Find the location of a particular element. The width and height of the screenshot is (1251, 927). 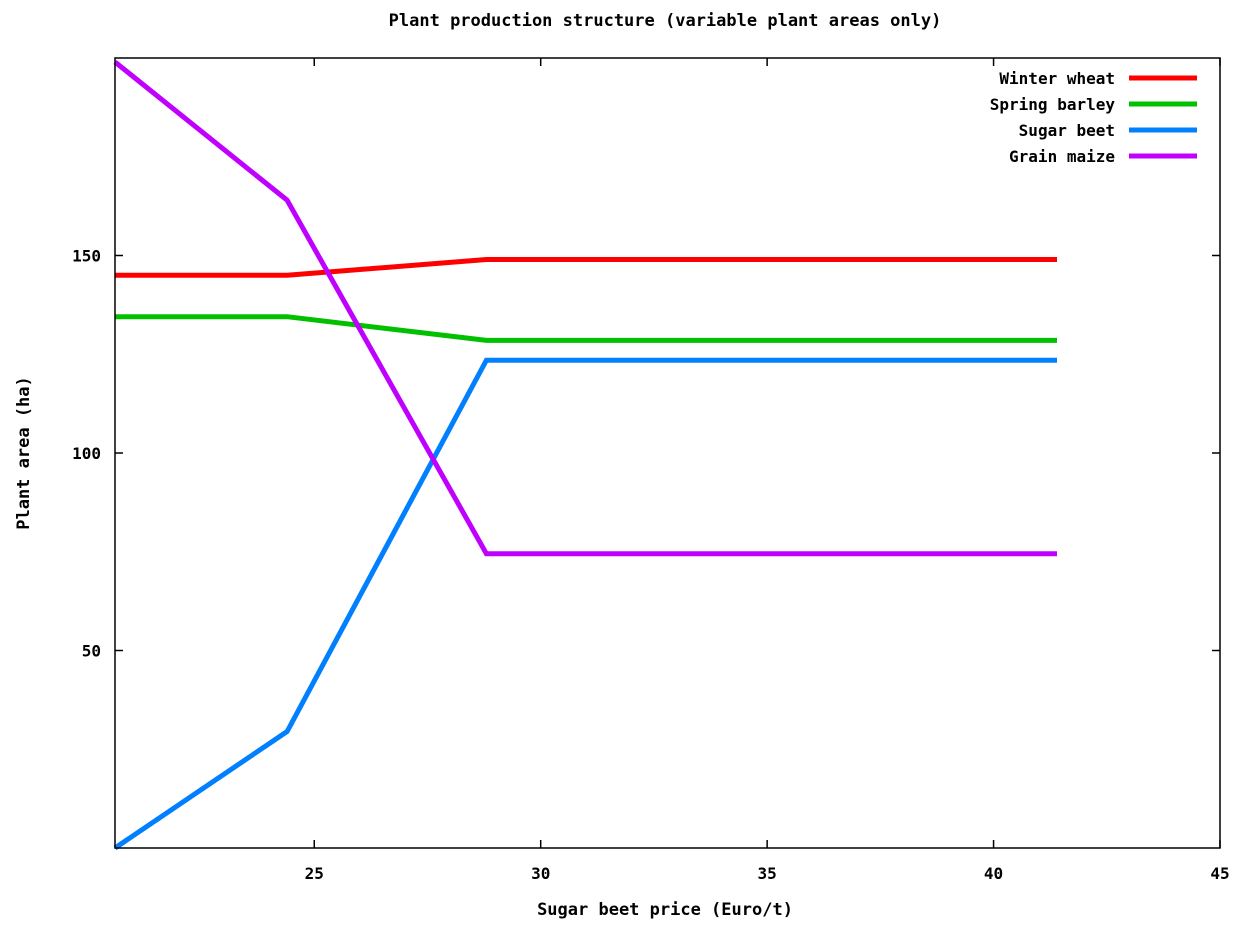

legend-label: Winter wheat is located at coordinates (1057, 78).